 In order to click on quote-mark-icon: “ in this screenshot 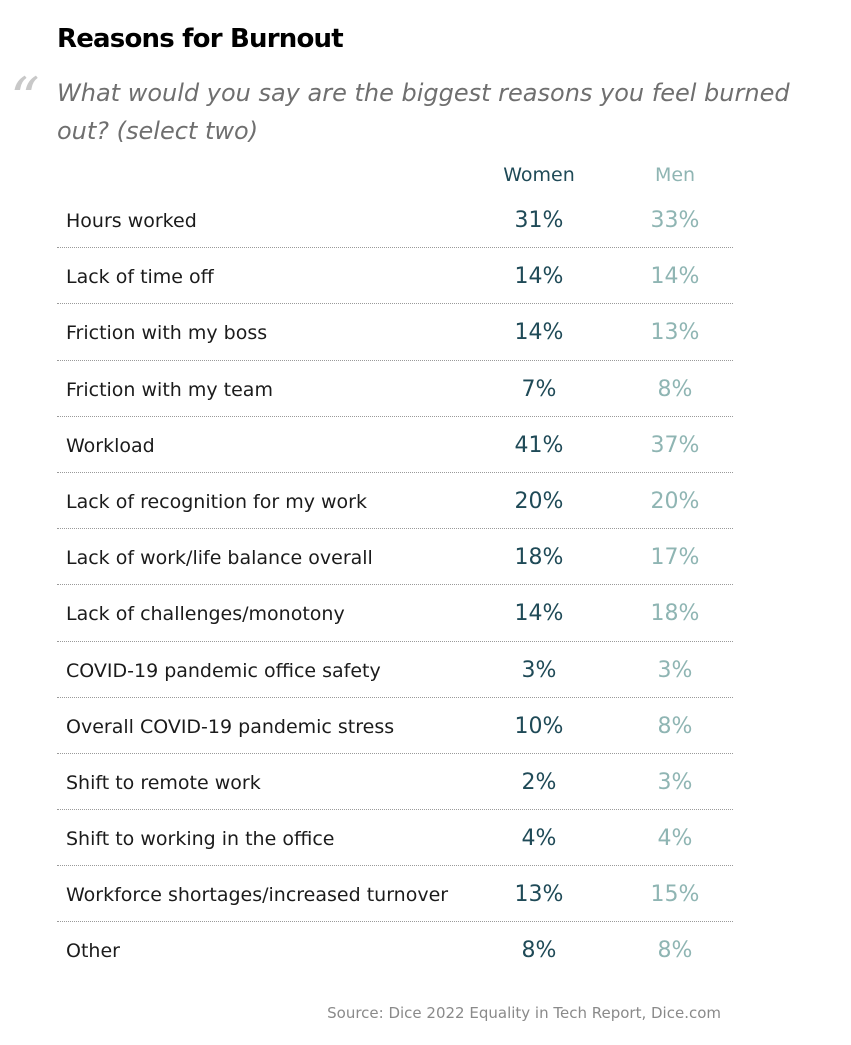, I will do `click(25, 99)`.